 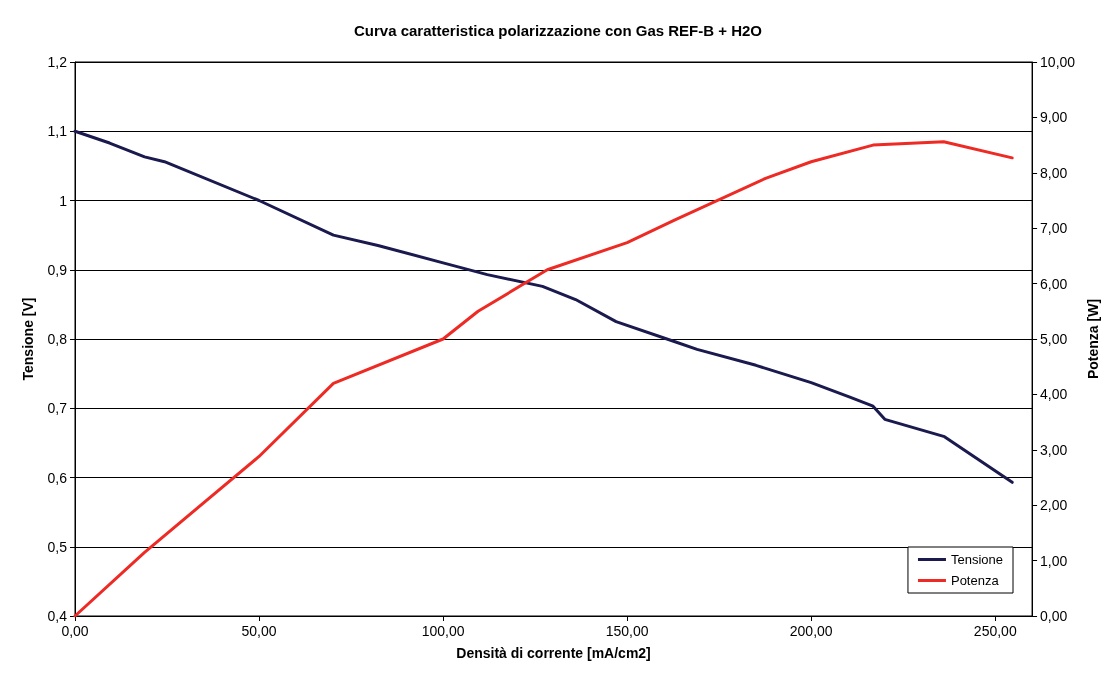 I want to click on y-tick-label: 0,4, so click(x=57, y=616).